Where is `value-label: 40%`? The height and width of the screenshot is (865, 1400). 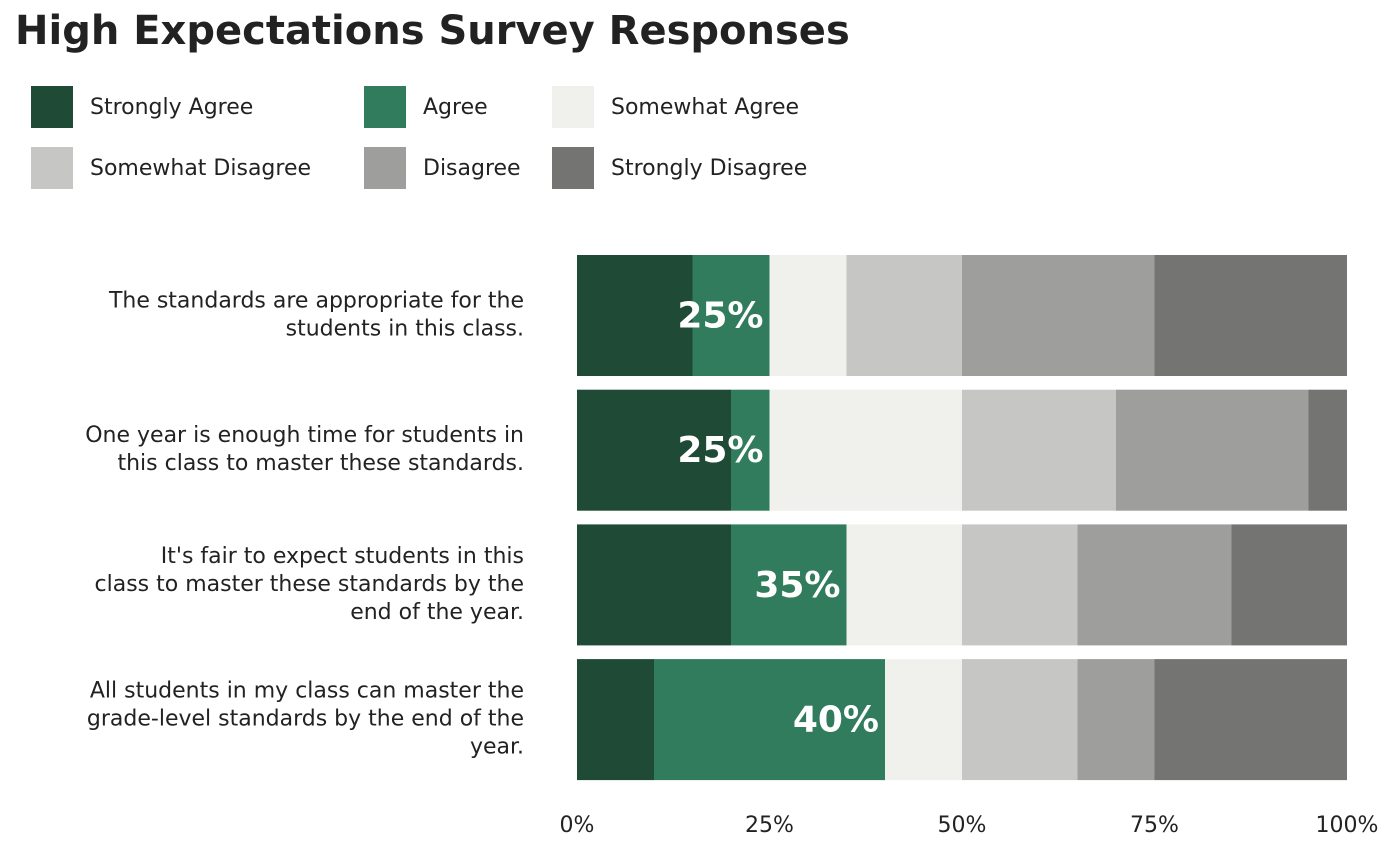 value-label: 40% is located at coordinates (836, 720).